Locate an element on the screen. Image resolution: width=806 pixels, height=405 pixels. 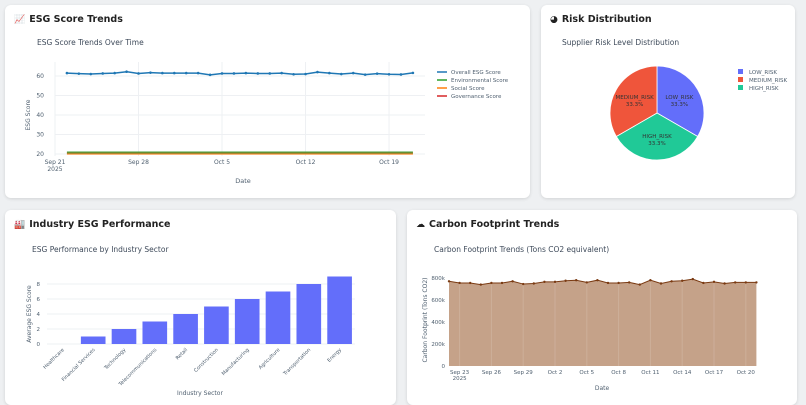
x-tick-label: Healthcare is located at coordinates (54, 359).